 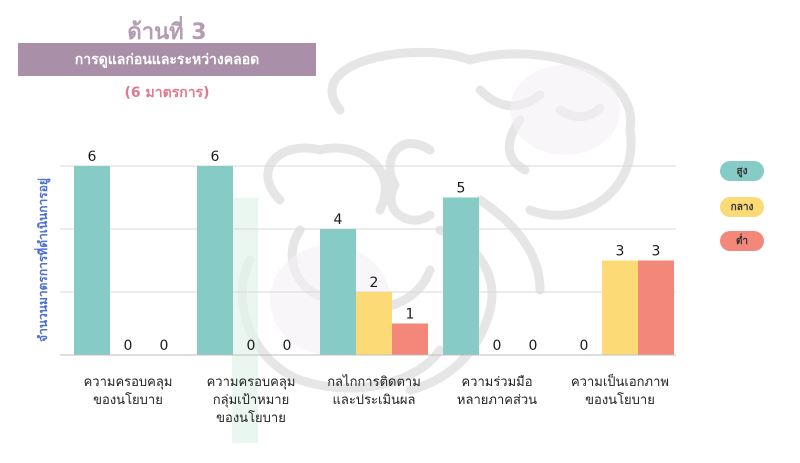 What do you see at coordinates (620, 381) in the screenshot?
I see `category-label: ความเป็นเอกภาพ` at bounding box center [620, 381].